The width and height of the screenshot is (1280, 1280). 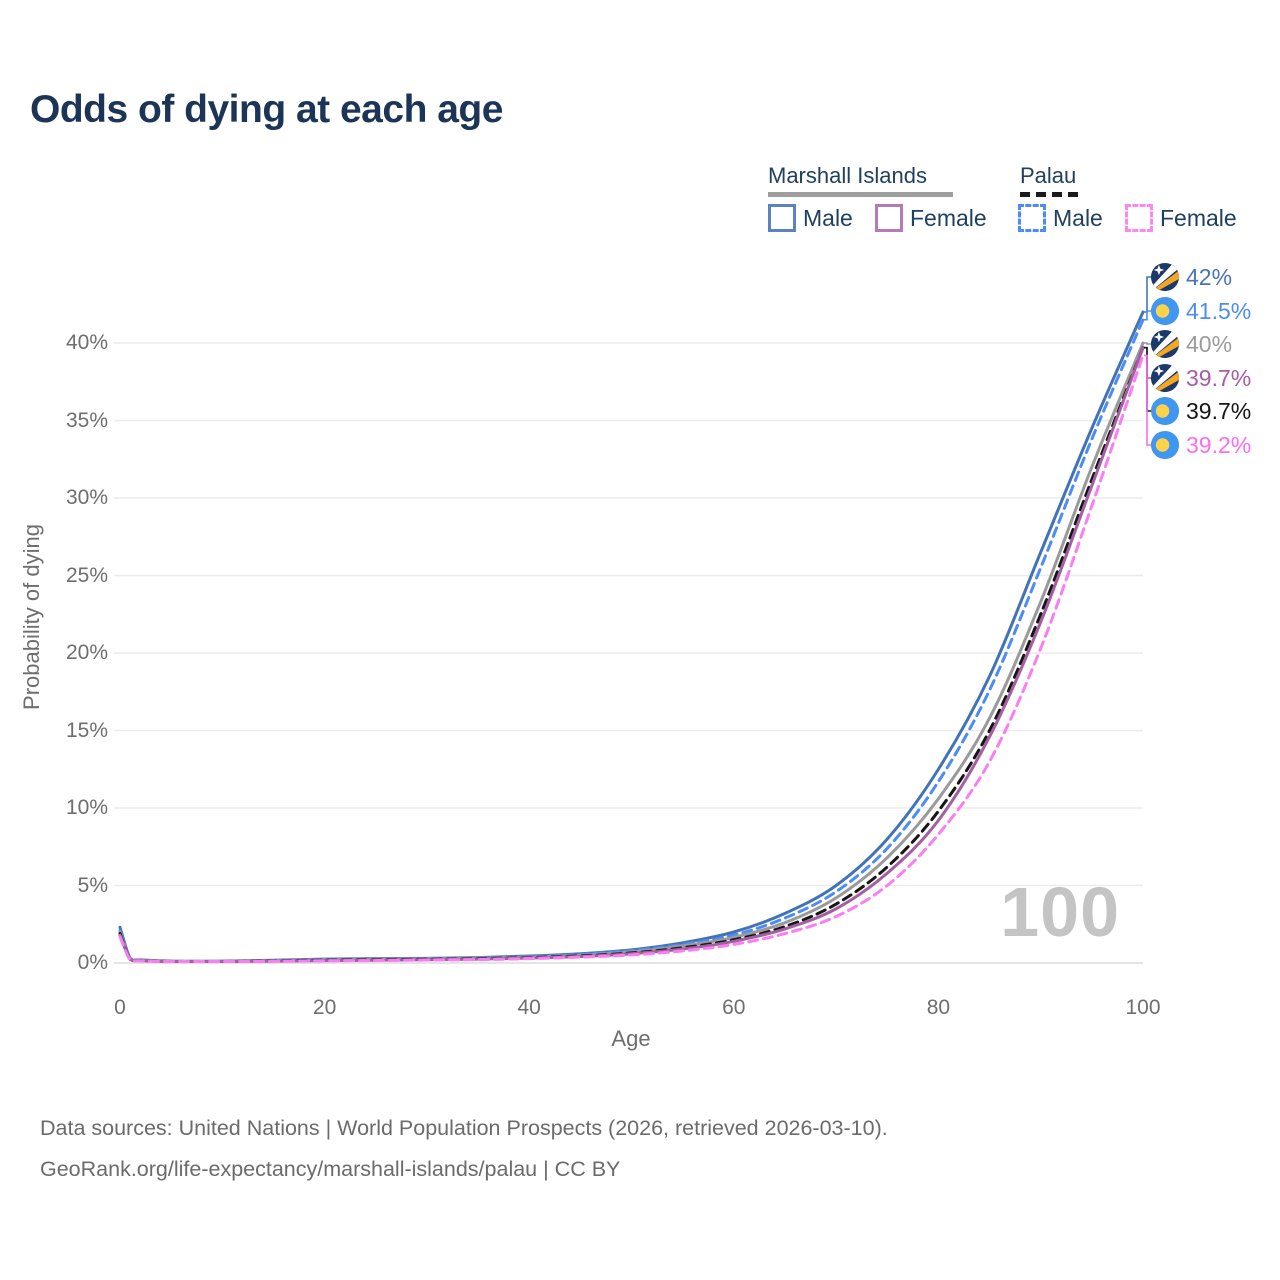 I want to click on end-label-marshall-islands-both: 40%, so click(x=1191, y=344).